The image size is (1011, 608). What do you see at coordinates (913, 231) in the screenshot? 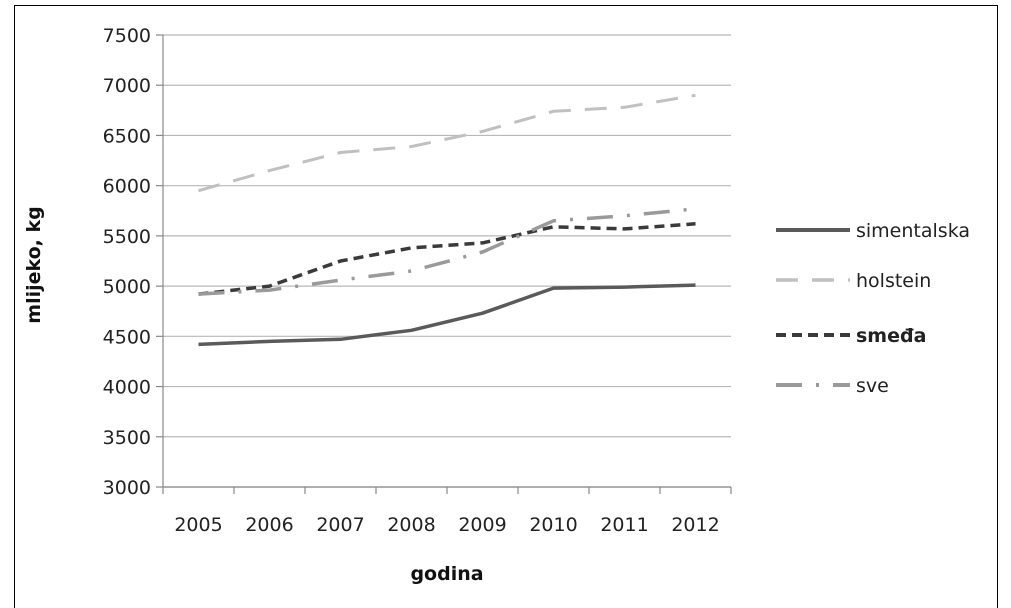
I see `legend-label: simentalska` at bounding box center [913, 231].